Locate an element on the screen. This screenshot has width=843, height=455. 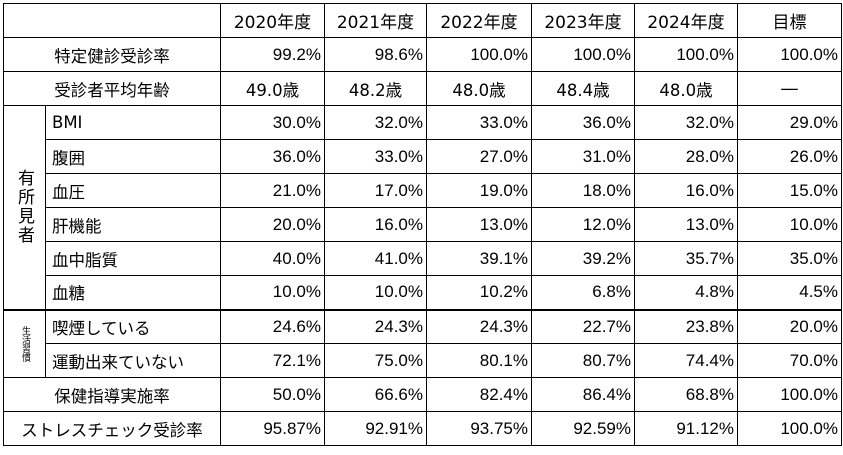
table-cell: 74.4% is located at coordinates (686, 360).